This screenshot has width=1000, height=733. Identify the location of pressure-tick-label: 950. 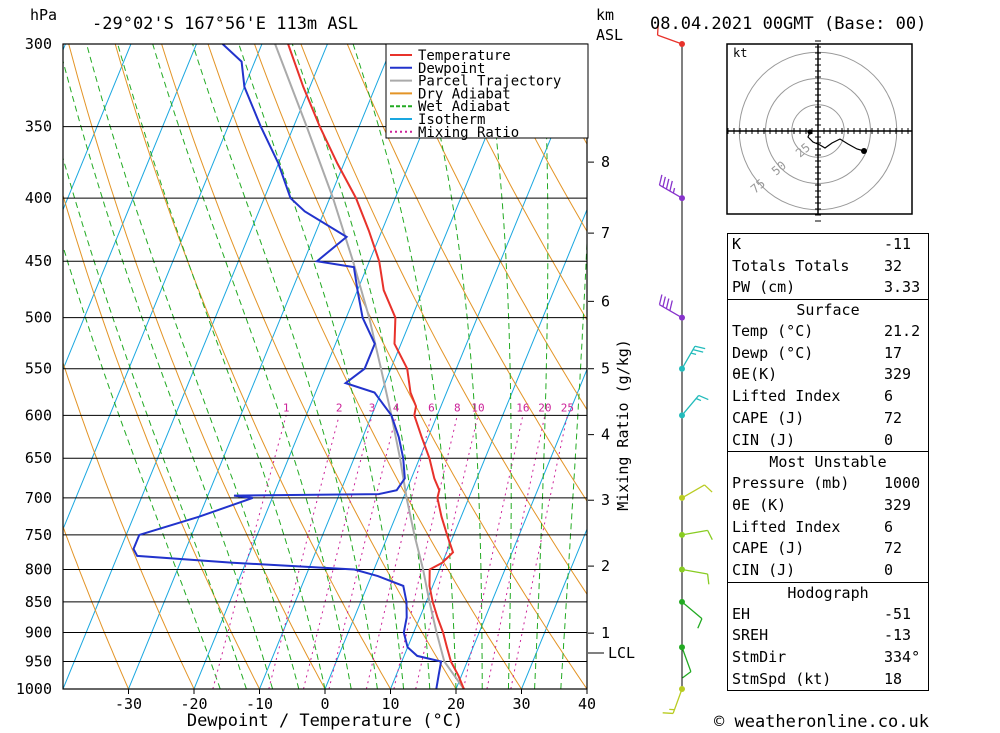
(38, 662).